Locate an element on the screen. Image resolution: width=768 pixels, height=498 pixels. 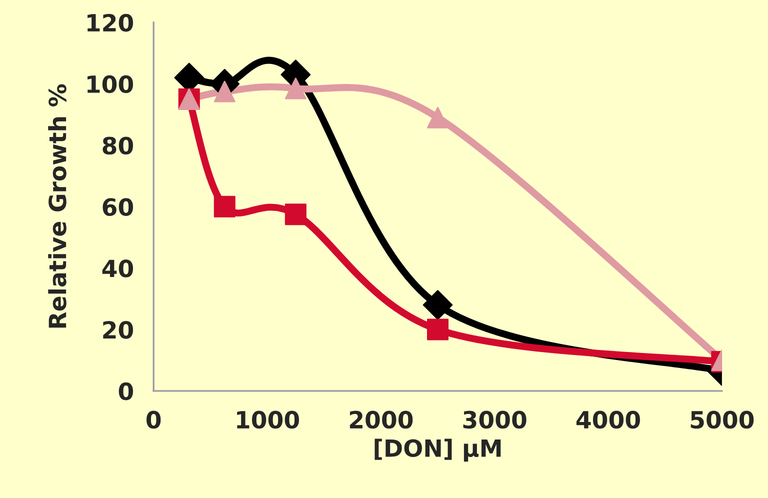
y-tick-label: 0 is located at coordinates (126, 391).